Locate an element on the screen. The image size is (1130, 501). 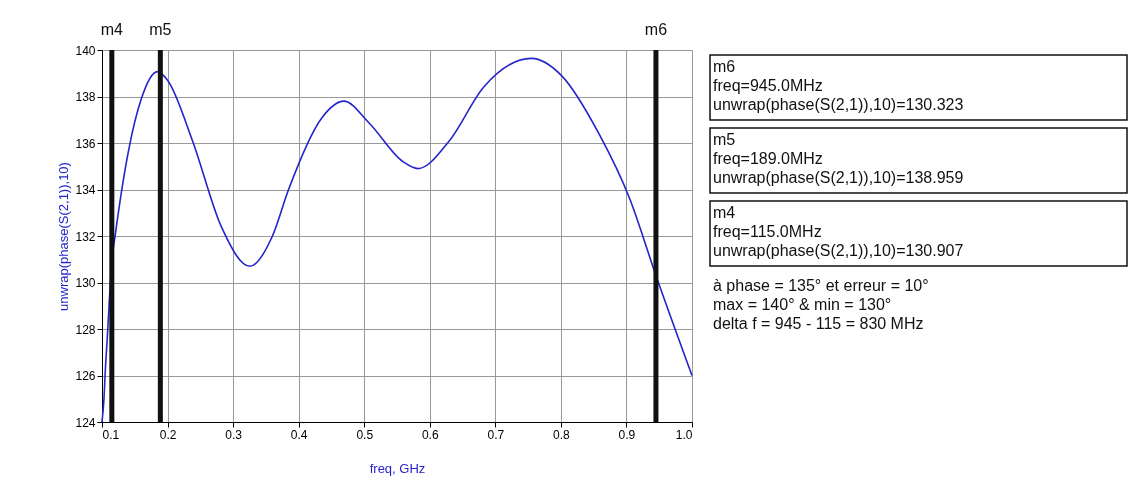
x-tick-label: 0.7 is located at coordinates (496, 434).